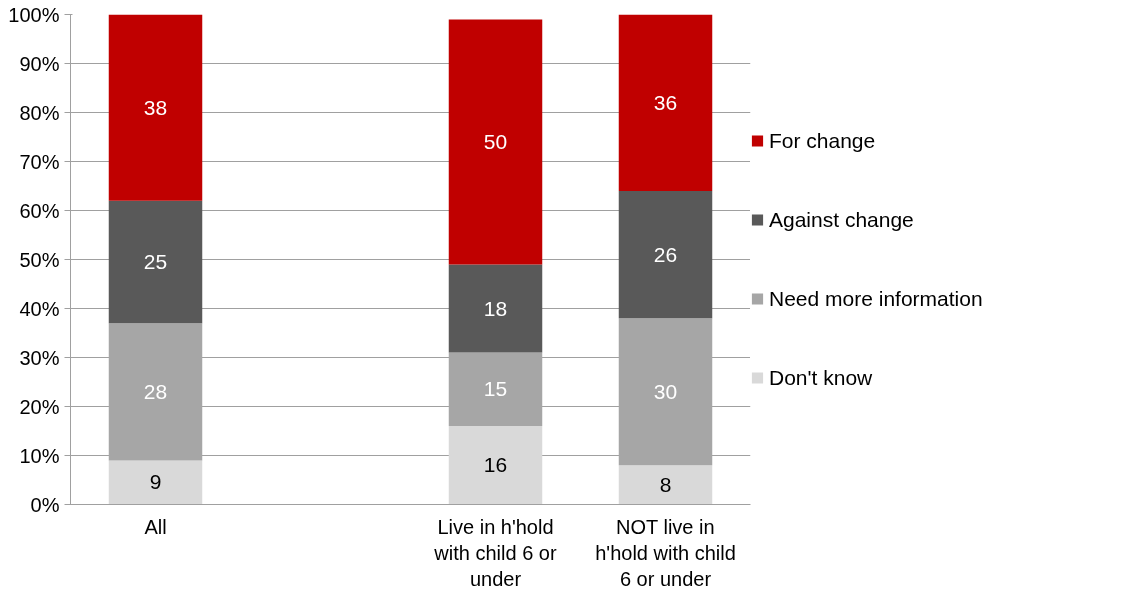 The width and height of the screenshot is (1138, 616). Describe the element at coordinates (495, 553) in the screenshot. I see `x-tick-label: Live in h'hold with child 6 or under` at that location.